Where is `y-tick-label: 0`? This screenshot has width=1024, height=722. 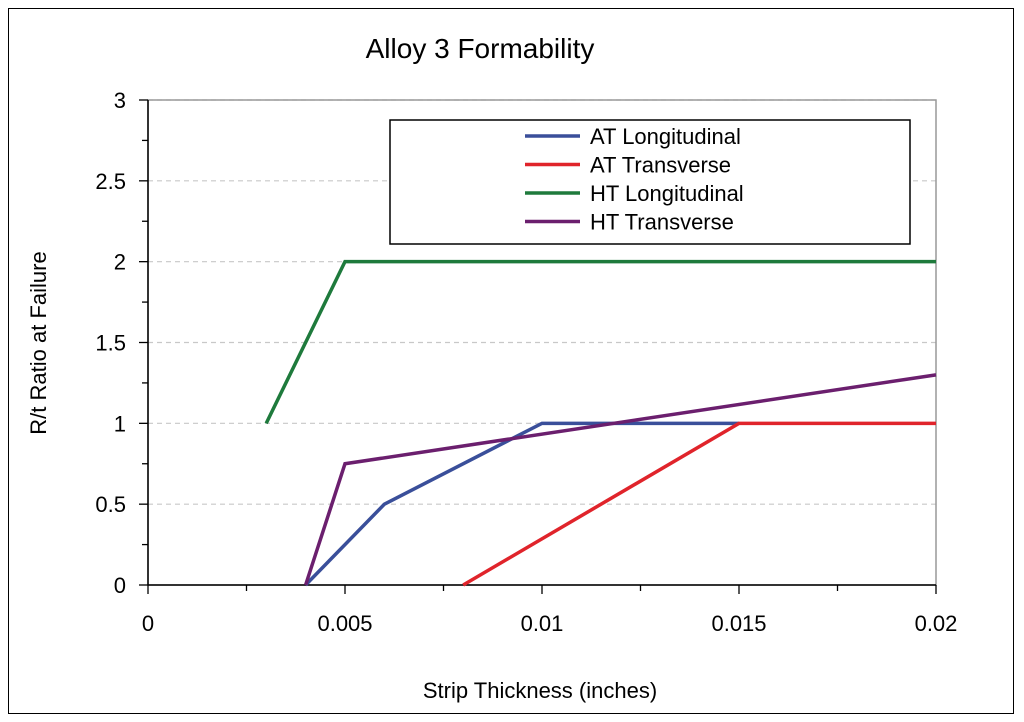
y-tick-label: 0 is located at coordinates (120, 585).